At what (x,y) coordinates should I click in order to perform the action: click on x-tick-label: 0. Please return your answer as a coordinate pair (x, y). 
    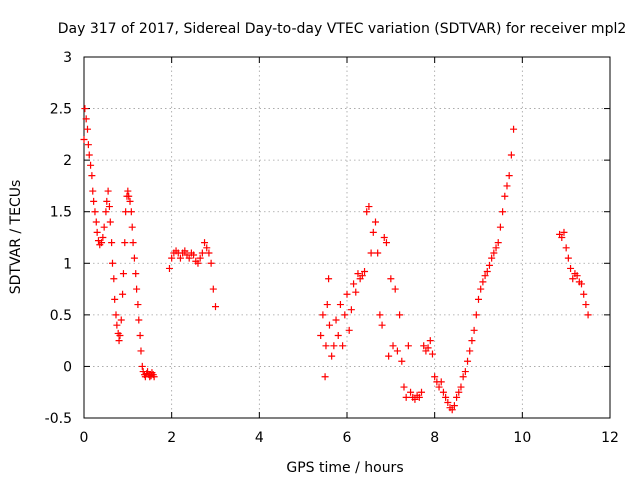
    Looking at the image, I should click on (84, 438).